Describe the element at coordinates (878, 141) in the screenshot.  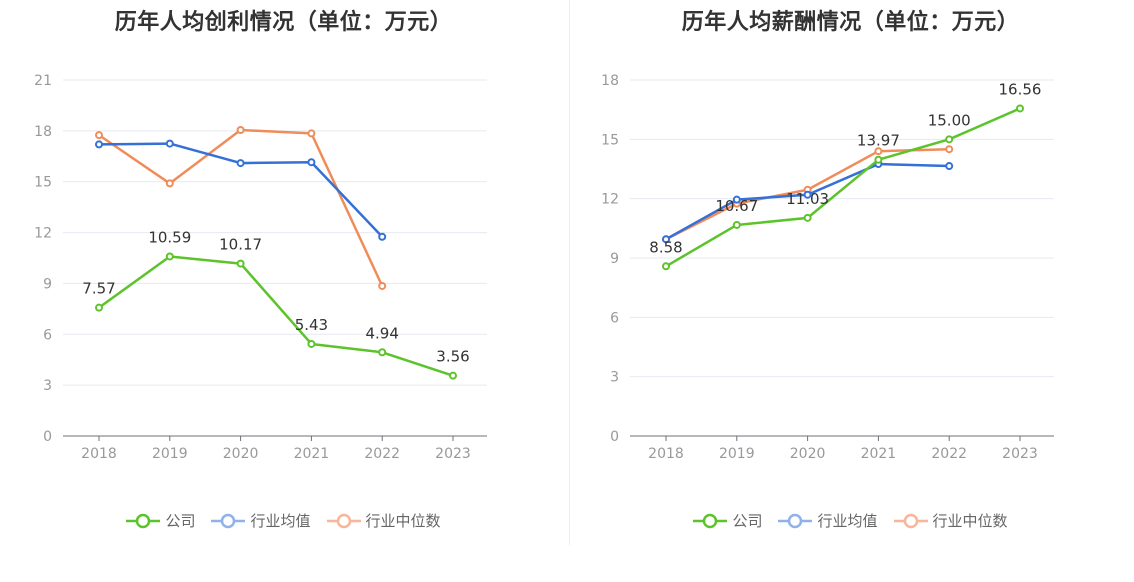
I see `data-label-company-2021: 13.97` at that location.